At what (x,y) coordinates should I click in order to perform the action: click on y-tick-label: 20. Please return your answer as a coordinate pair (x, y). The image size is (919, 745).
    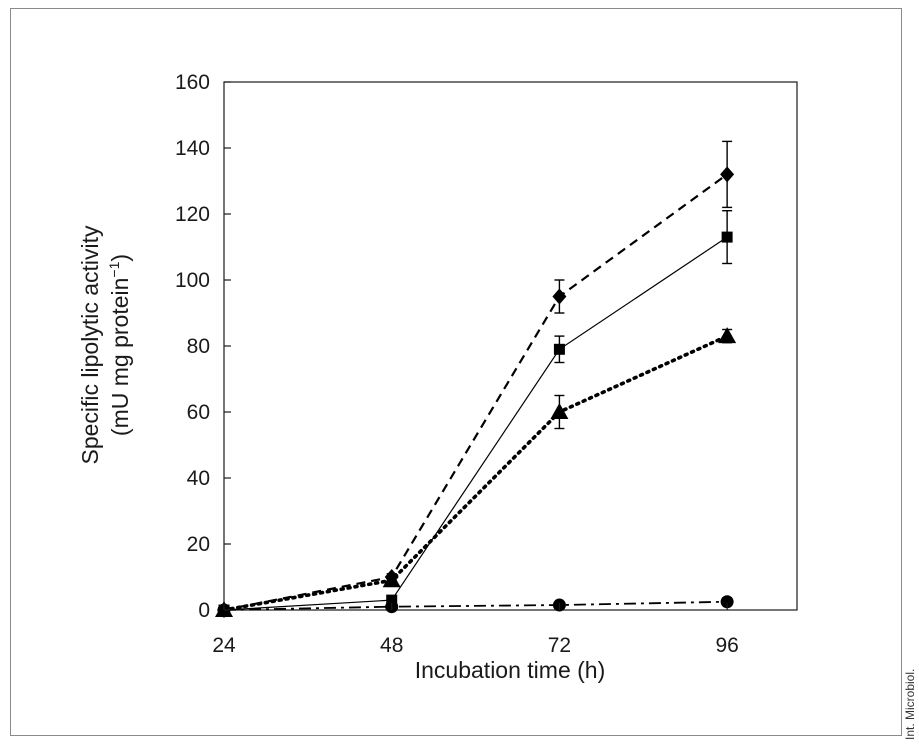
    Looking at the image, I should click on (198, 544).